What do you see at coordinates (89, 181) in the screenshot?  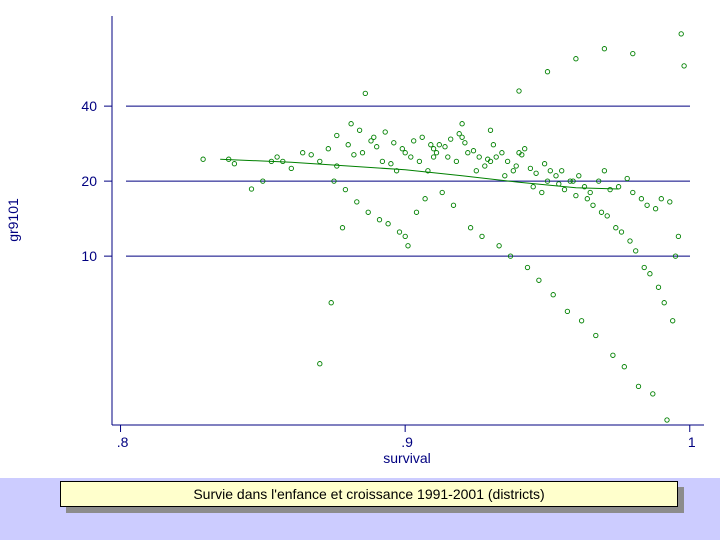 I see `y-tick-label: 20` at bounding box center [89, 181].